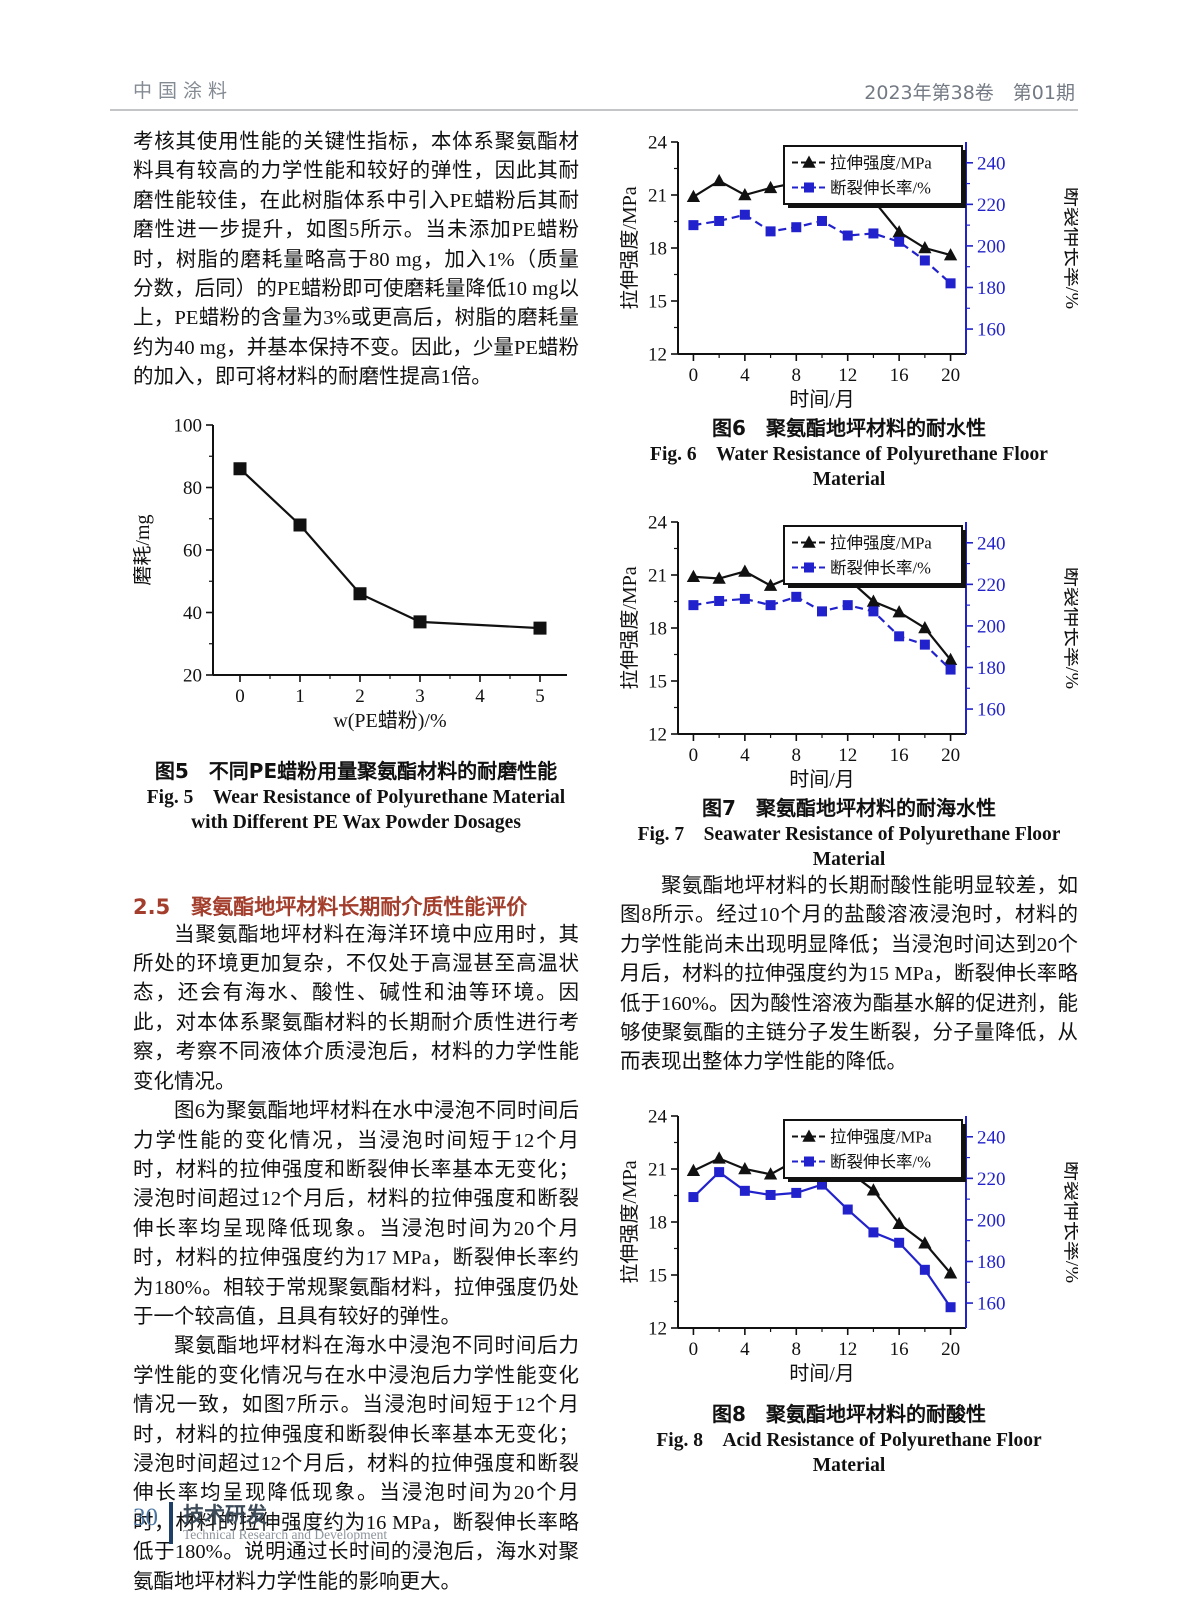 The height and width of the screenshot is (1600, 1187). Describe the element at coordinates (849, 1413) in the screenshot. I see `fig8-caption-cn: 图8 聚氨酯地坪材料的耐酸性` at that location.